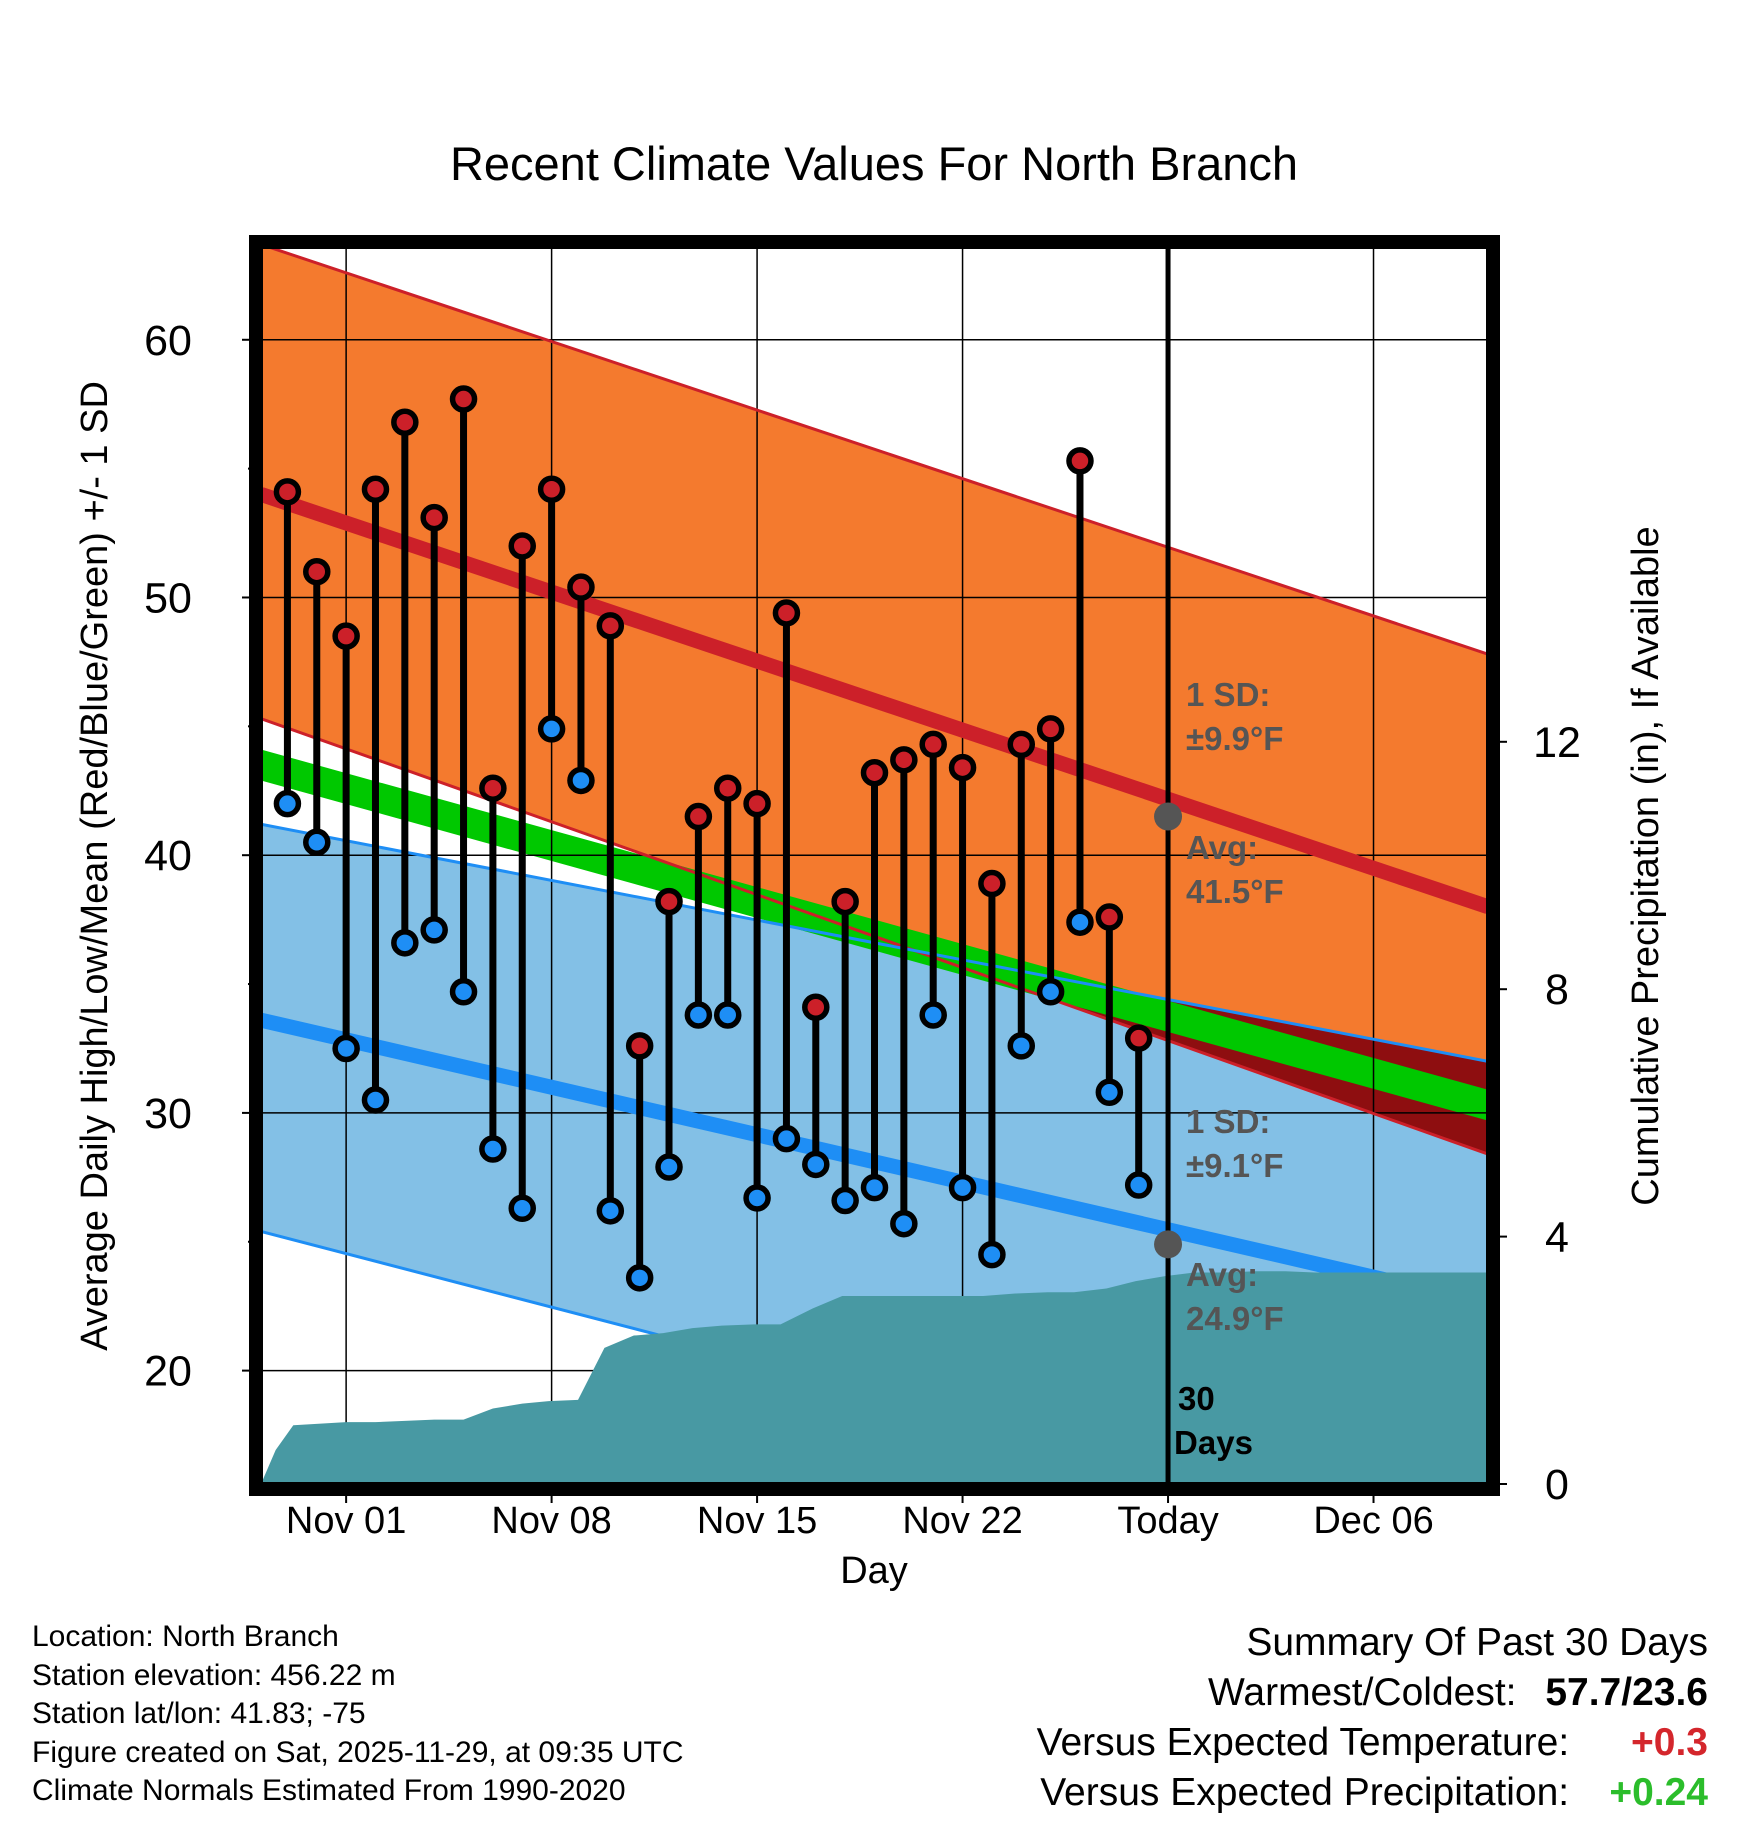 The height and width of the screenshot is (1828, 1748). I want to click on location-text: Location: North Branch, so click(185, 1636).